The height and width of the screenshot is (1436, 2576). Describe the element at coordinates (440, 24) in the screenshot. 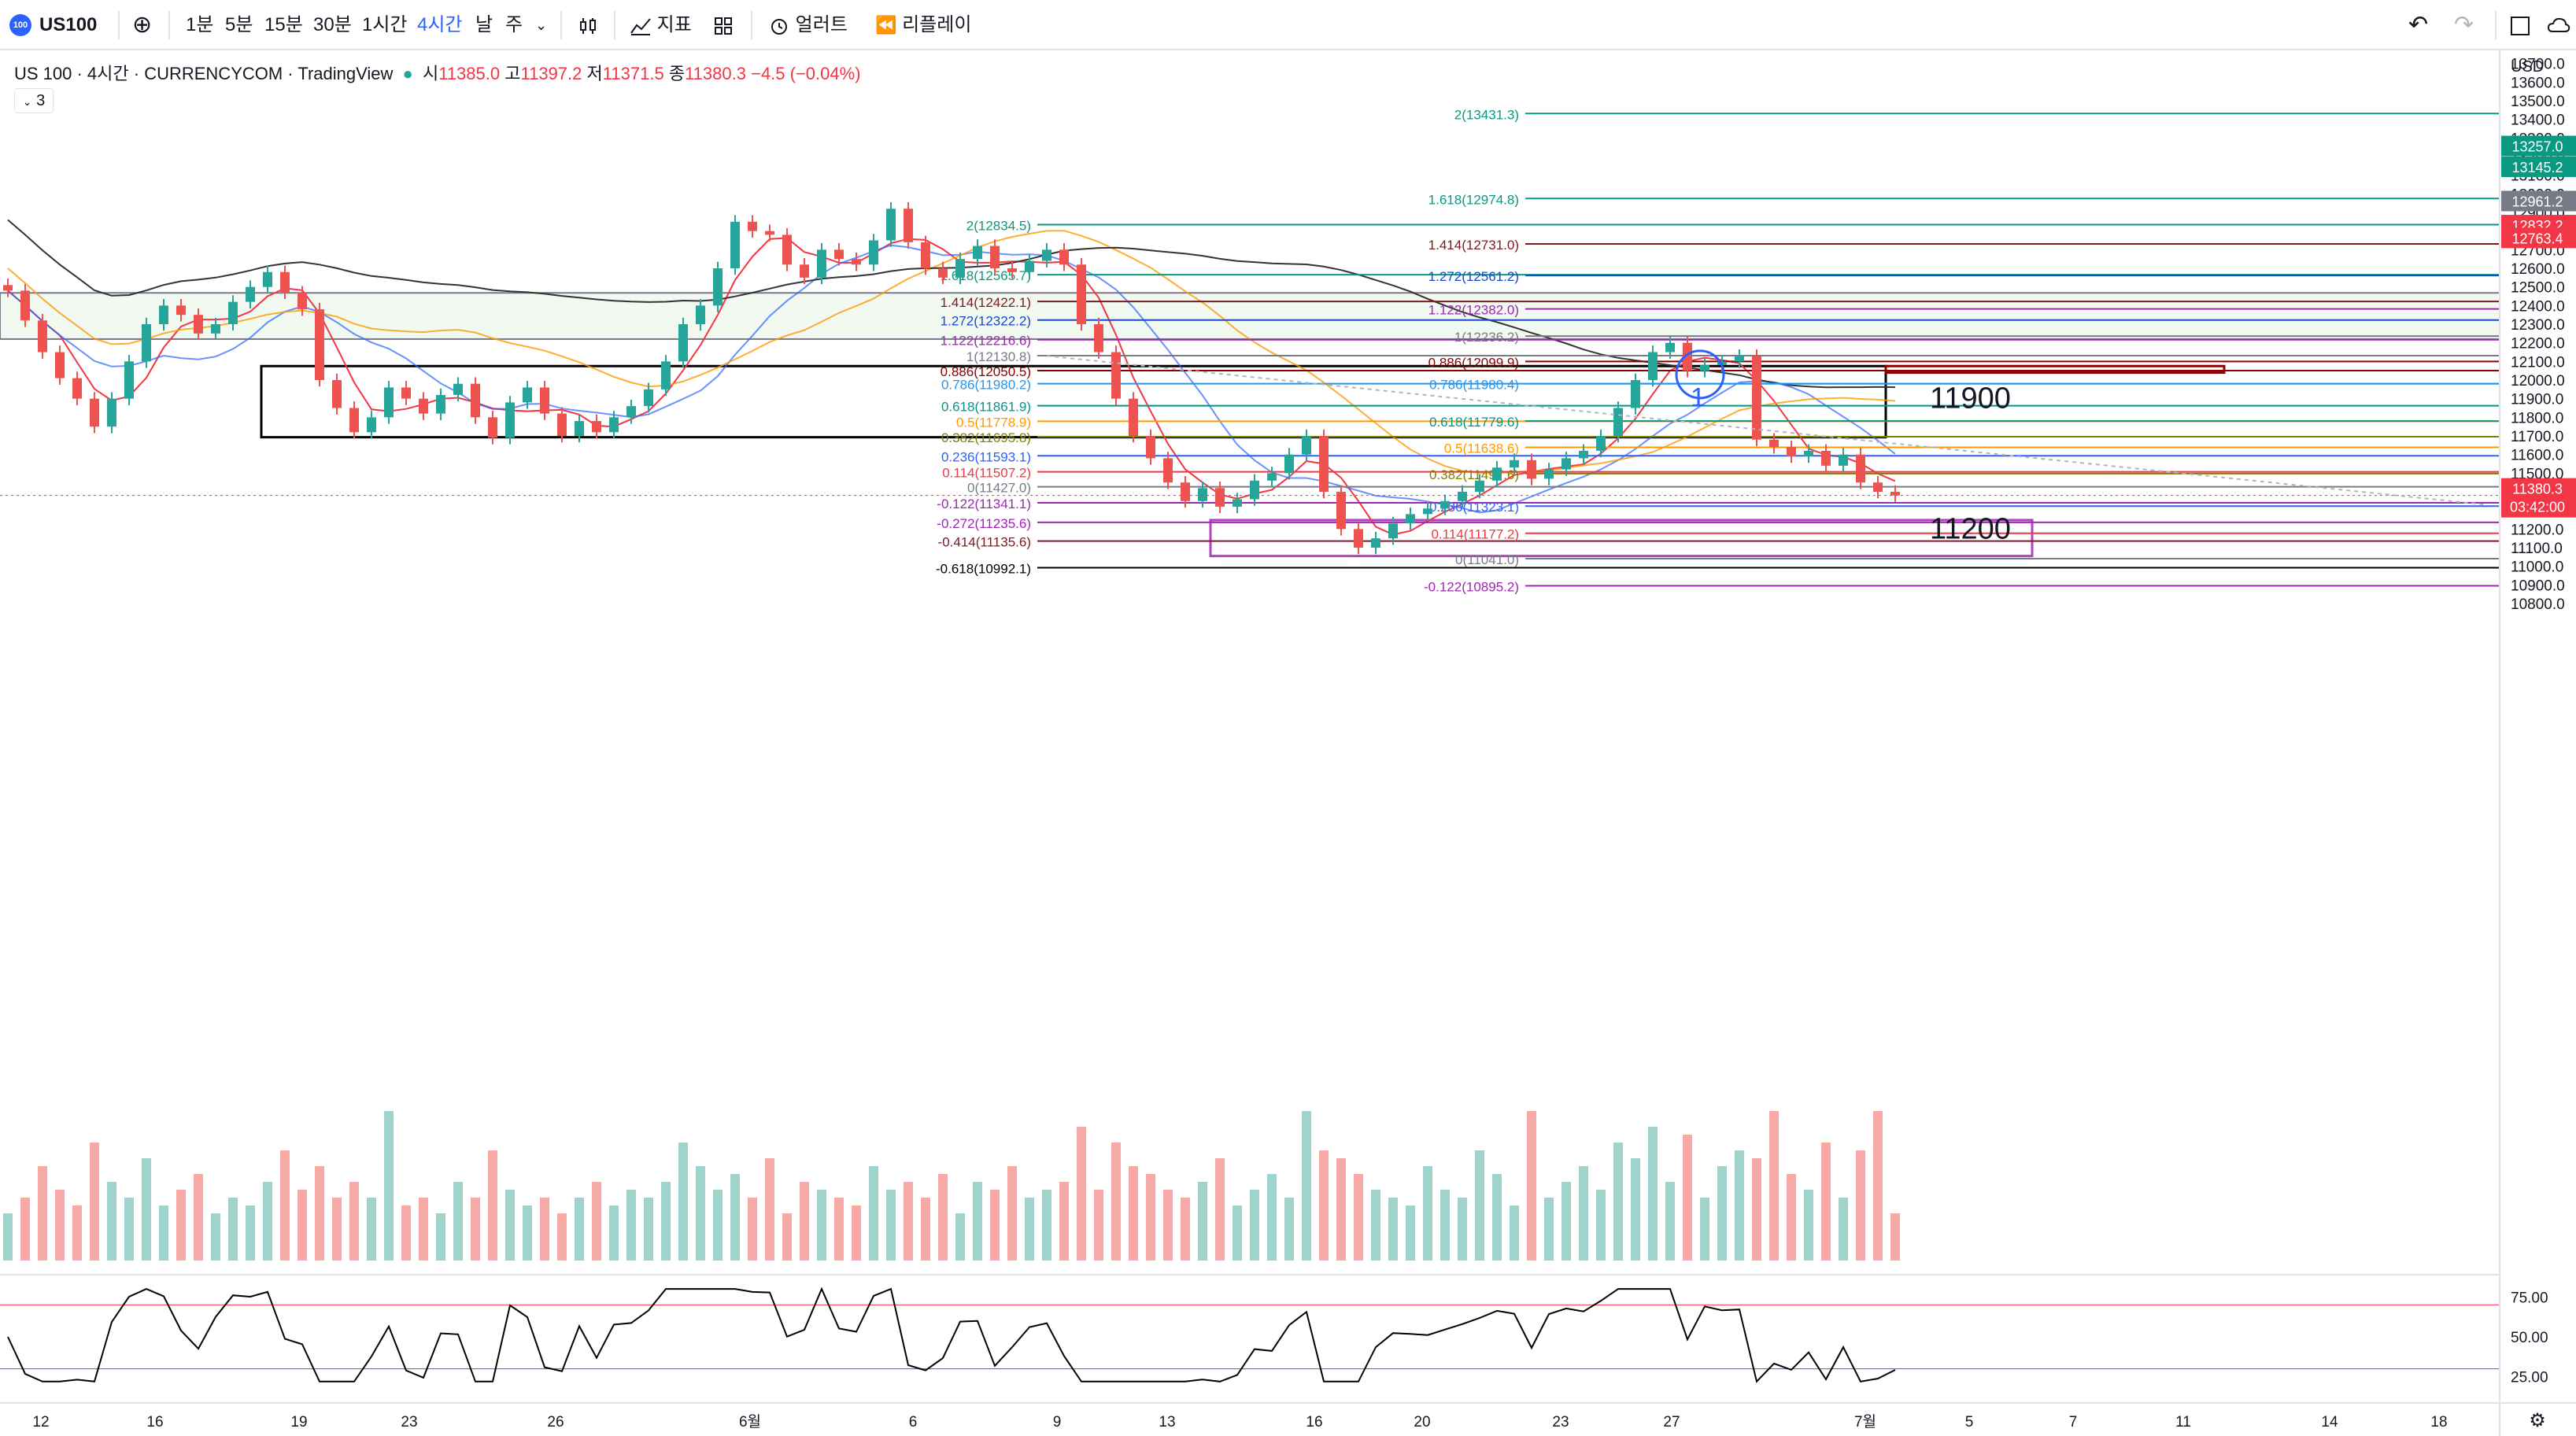

I see `interval-4h: 4시간` at that location.